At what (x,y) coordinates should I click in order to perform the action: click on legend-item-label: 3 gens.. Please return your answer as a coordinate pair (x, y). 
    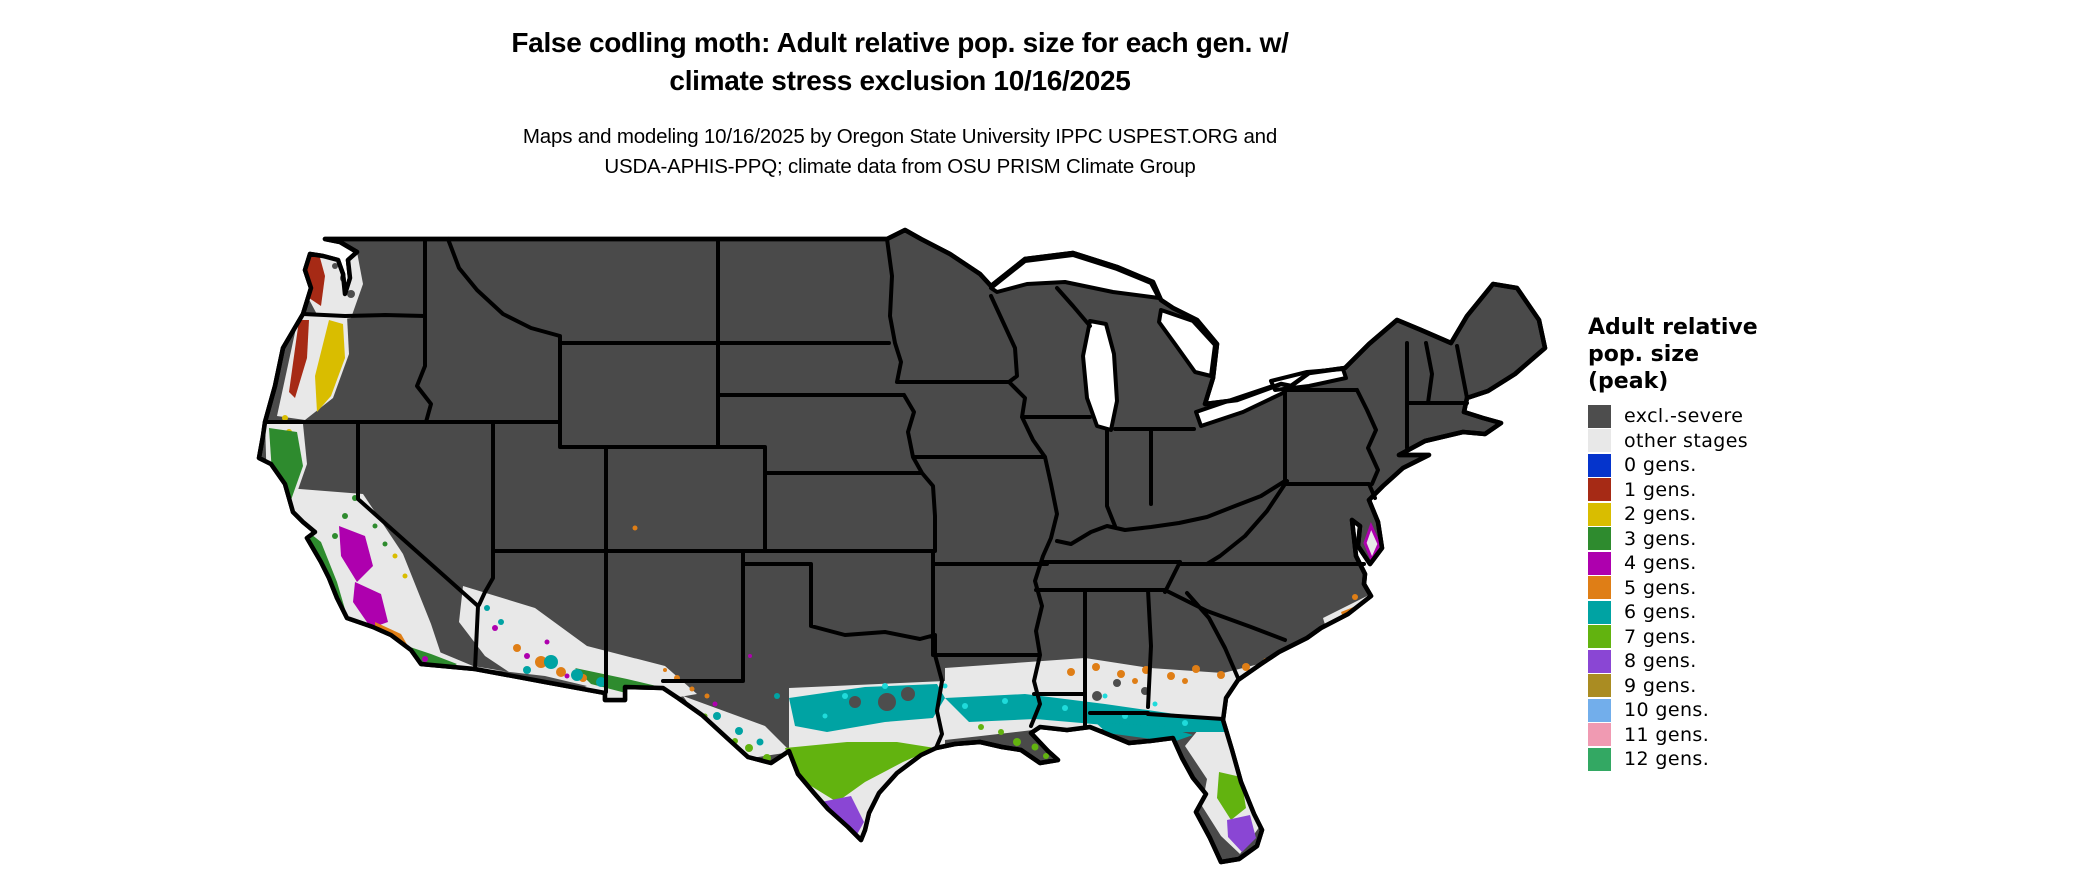
    Looking at the image, I should click on (1660, 538).